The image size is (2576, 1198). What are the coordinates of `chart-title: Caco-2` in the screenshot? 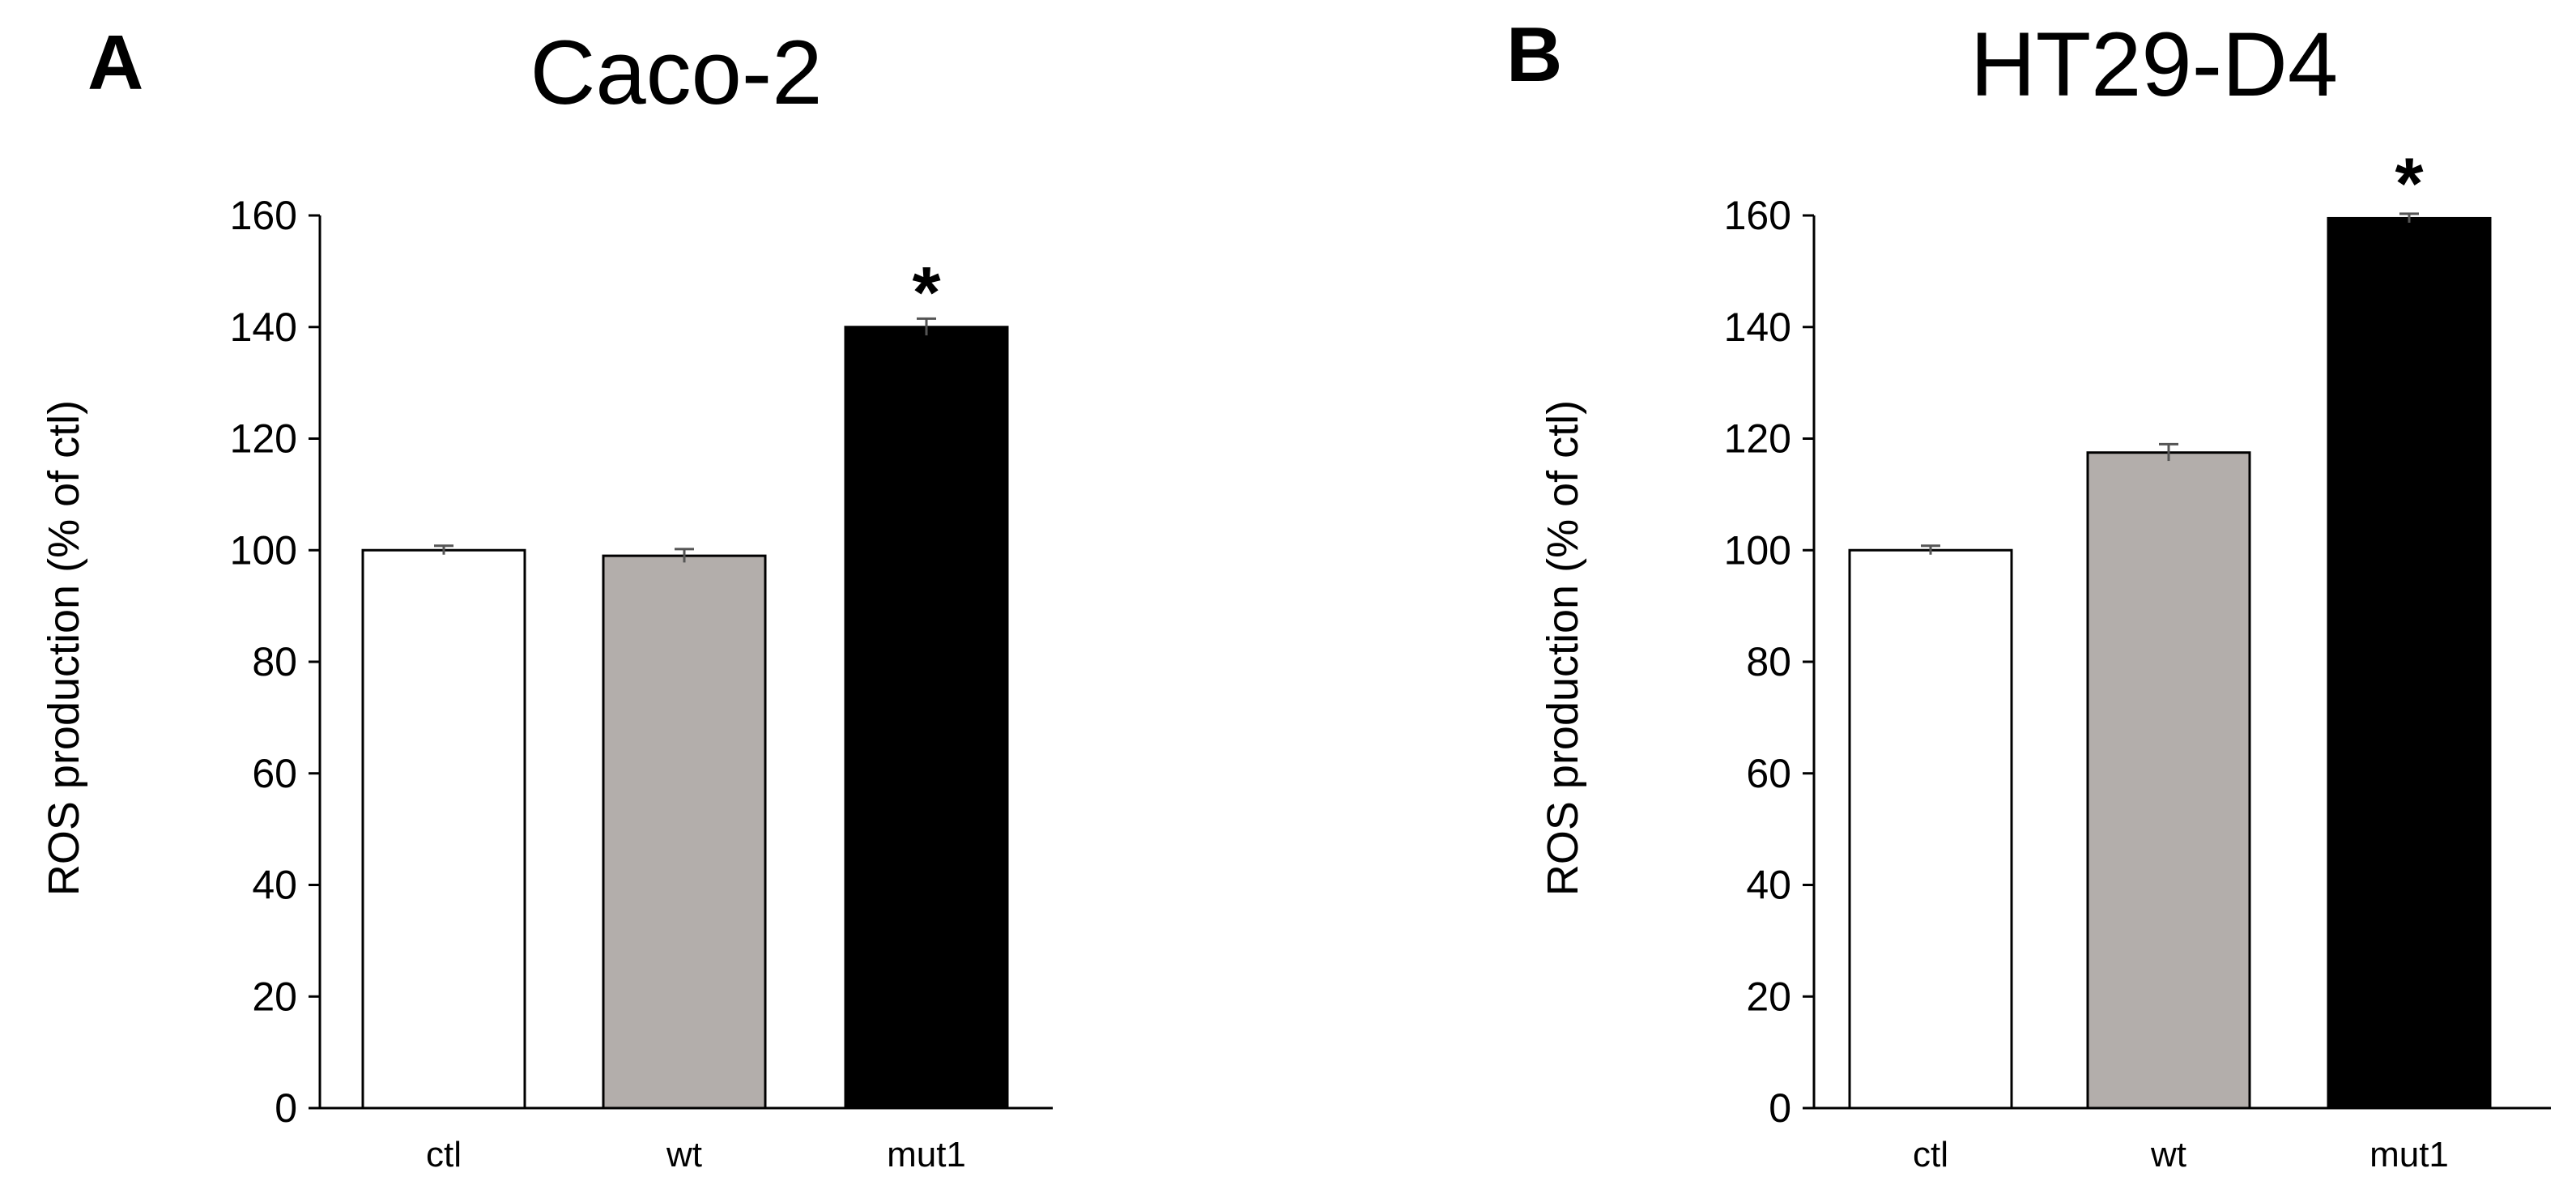 It's located at (676, 72).